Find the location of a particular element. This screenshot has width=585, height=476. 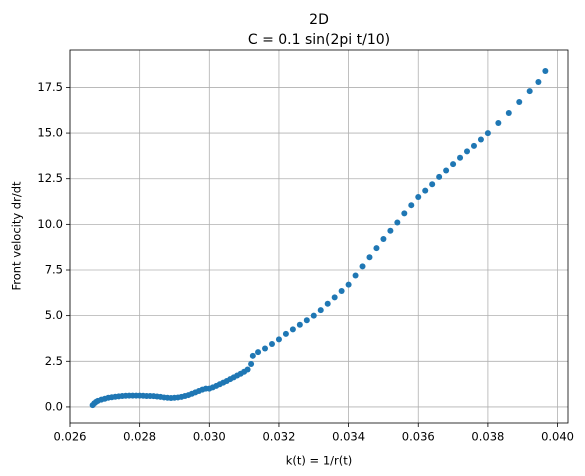

x-tick-label: 0.038 is located at coordinates (487, 437).